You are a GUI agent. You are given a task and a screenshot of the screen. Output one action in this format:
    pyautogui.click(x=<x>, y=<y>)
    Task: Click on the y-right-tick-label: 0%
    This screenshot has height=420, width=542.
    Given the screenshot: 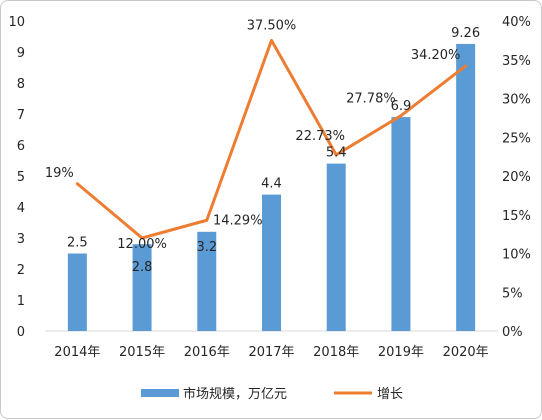 What is the action you would take?
    pyautogui.click(x=512, y=332)
    